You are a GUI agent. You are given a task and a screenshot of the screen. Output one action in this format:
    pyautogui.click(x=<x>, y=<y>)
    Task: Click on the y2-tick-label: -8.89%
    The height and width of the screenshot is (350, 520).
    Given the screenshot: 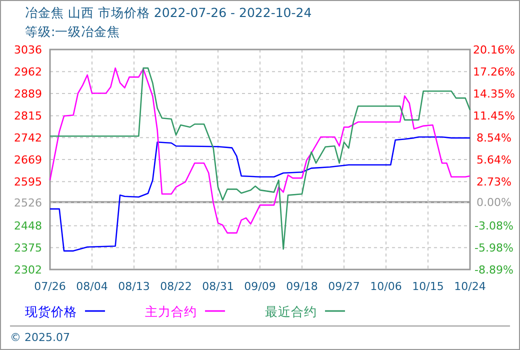 What is the action you would take?
    pyautogui.click(x=494, y=270)
    